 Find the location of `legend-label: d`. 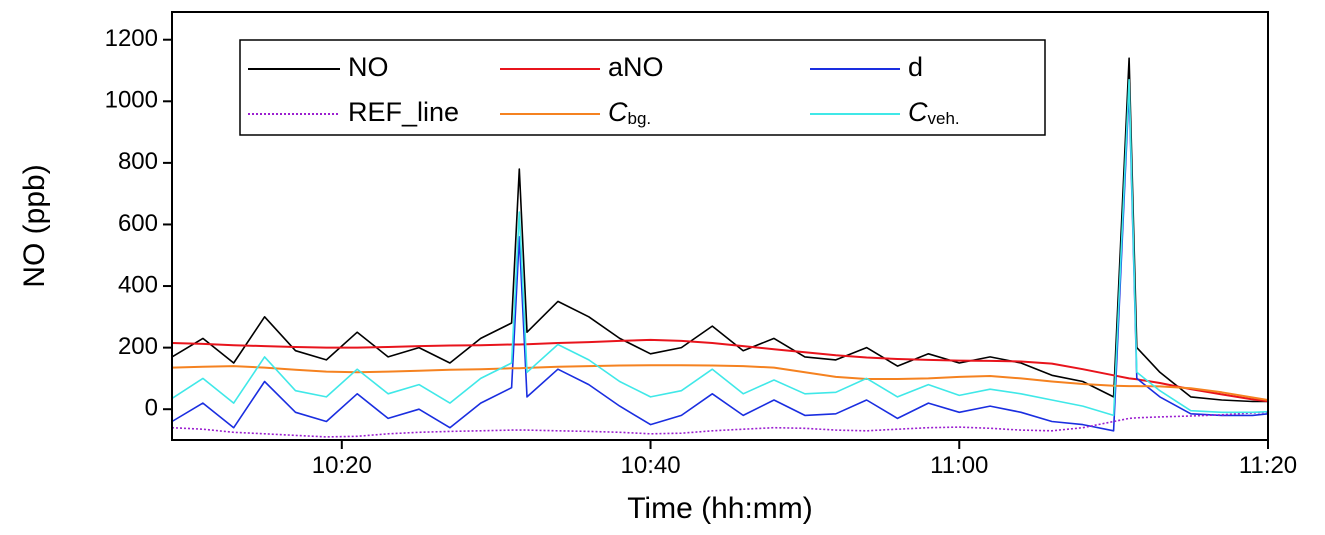

legend-label: d is located at coordinates (915, 67).